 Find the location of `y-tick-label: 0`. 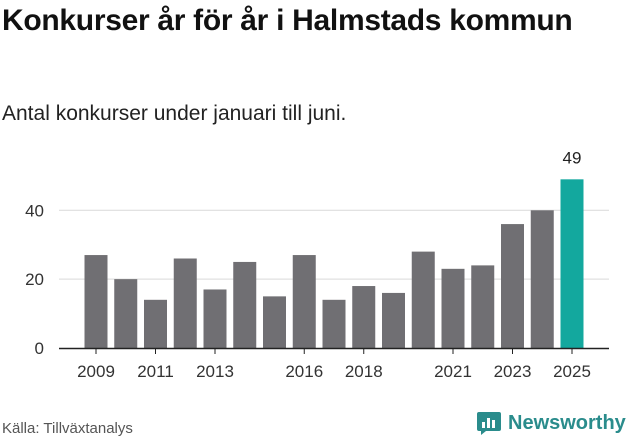

y-tick-label: 0 is located at coordinates (39, 348).